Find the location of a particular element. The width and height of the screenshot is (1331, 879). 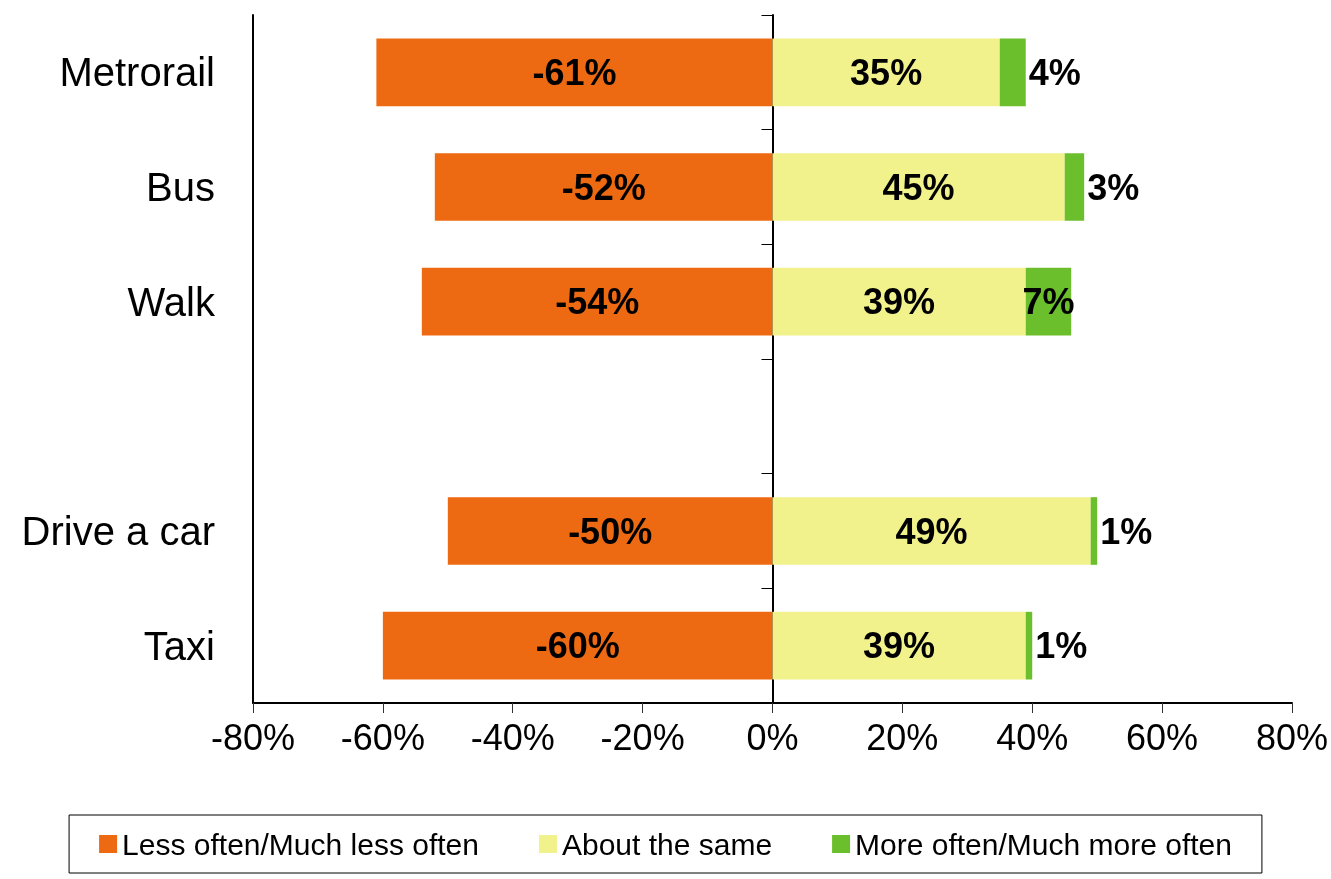

x-tick-label: -80% is located at coordinates (253, 737).